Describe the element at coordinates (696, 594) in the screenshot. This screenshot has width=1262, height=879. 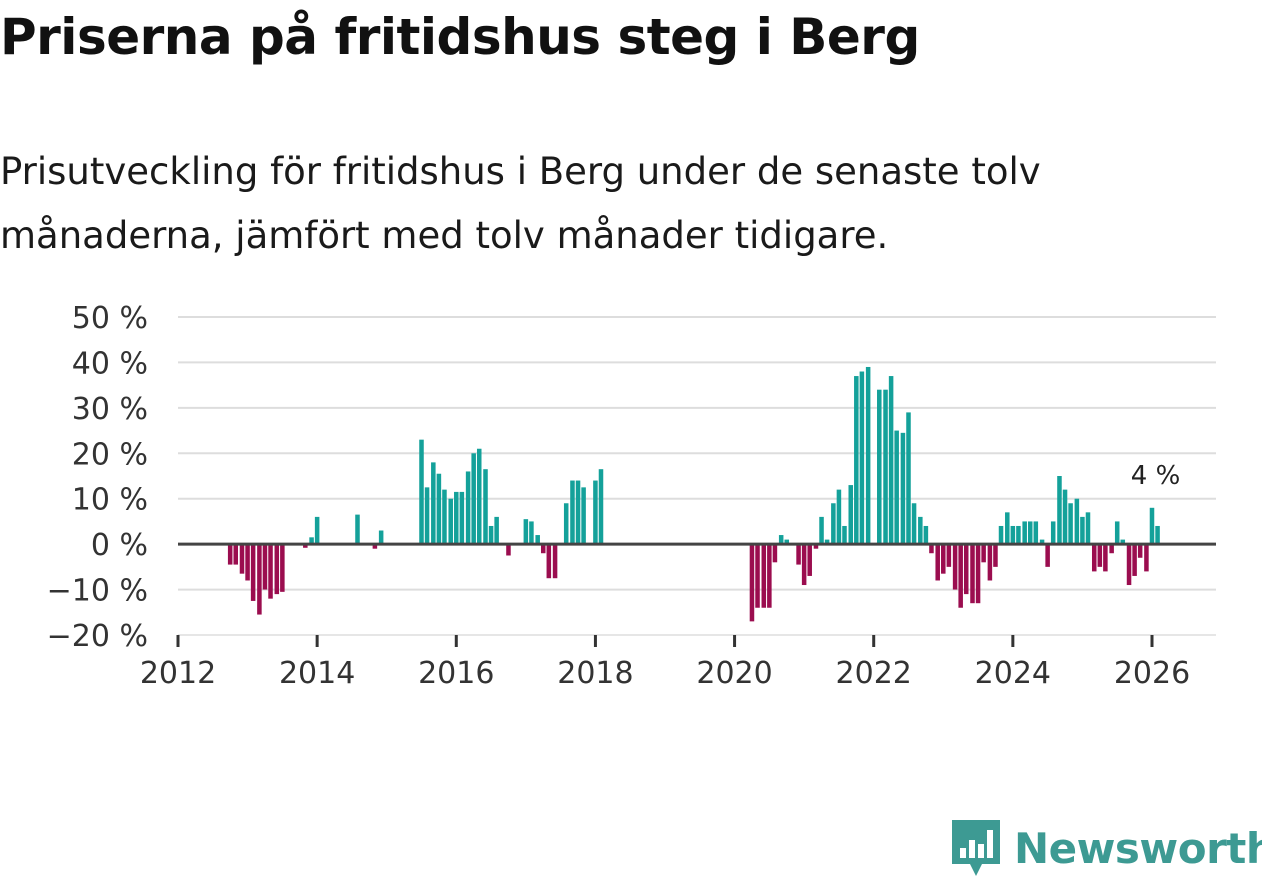
I see `axes` at that location.